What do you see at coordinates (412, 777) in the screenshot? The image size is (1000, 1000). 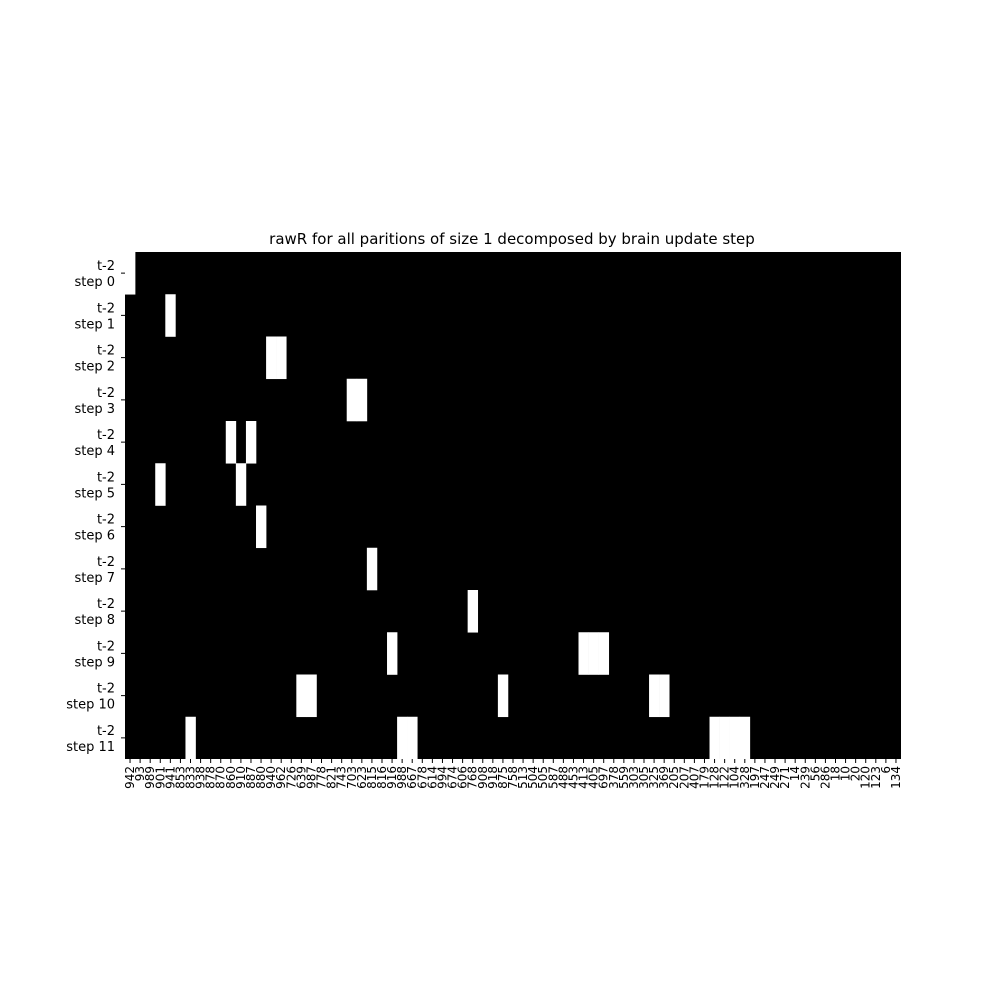 I see `x-tick-label: 667` at bounding box center [412, 777].